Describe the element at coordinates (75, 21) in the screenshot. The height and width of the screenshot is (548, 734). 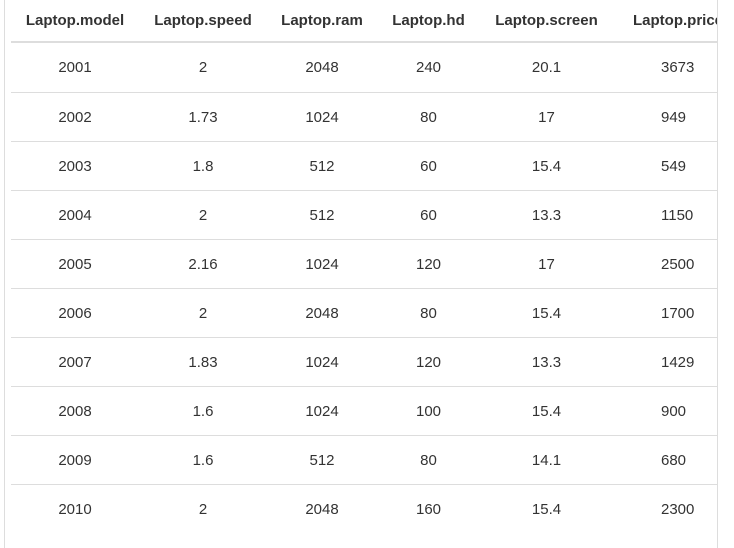
I see `column-header-model: Laptop.model` at that location.